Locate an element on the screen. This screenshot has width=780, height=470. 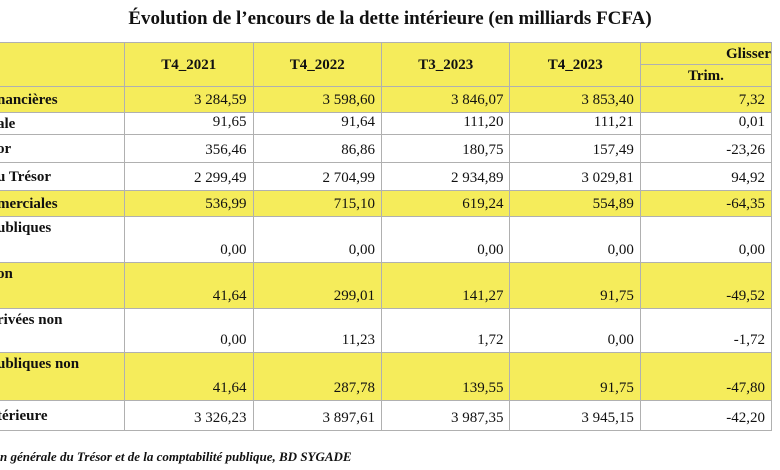
row-label: térieure is located at coordinates (63, 415).